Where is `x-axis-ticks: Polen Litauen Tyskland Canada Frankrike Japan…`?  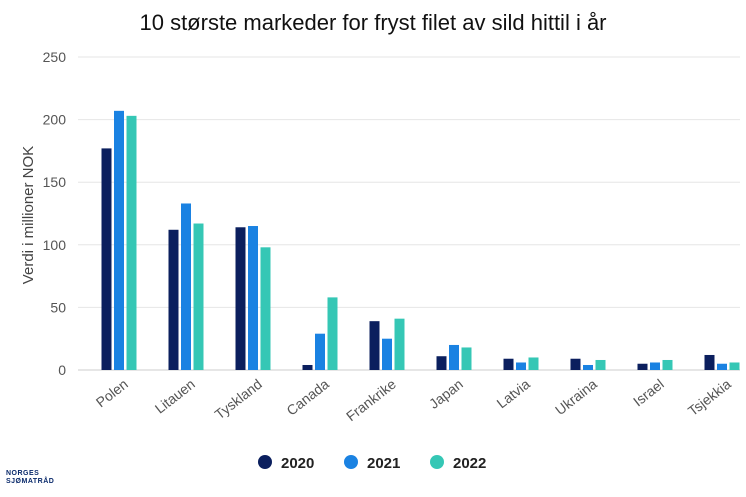 x-axis-ticks: Polen Litauen Tyskland Canada Frankrike Japan… is located at coordinates (413, 400).